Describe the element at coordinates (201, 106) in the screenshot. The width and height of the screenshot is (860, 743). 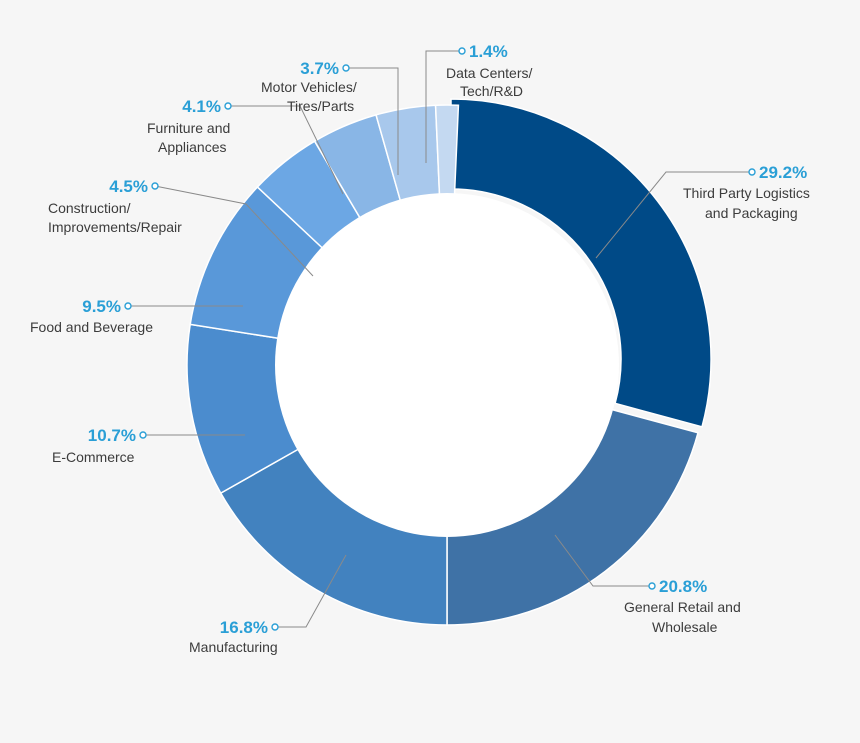
I see `slice-percent-label-6: 4.1%` at that location.